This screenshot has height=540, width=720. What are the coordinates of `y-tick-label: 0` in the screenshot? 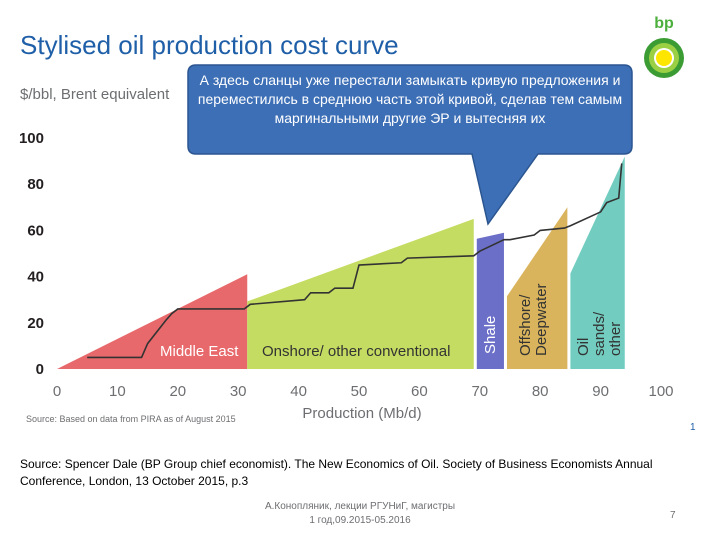 It's located at (40, 369).